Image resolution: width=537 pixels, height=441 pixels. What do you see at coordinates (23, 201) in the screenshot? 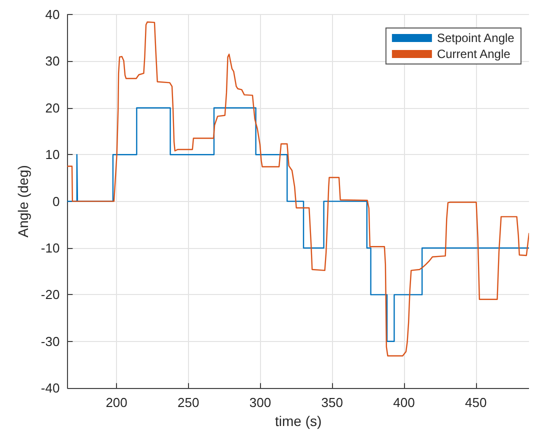
I see `y-axis-title: Angle (deg)` at bounding box center [23, 201].